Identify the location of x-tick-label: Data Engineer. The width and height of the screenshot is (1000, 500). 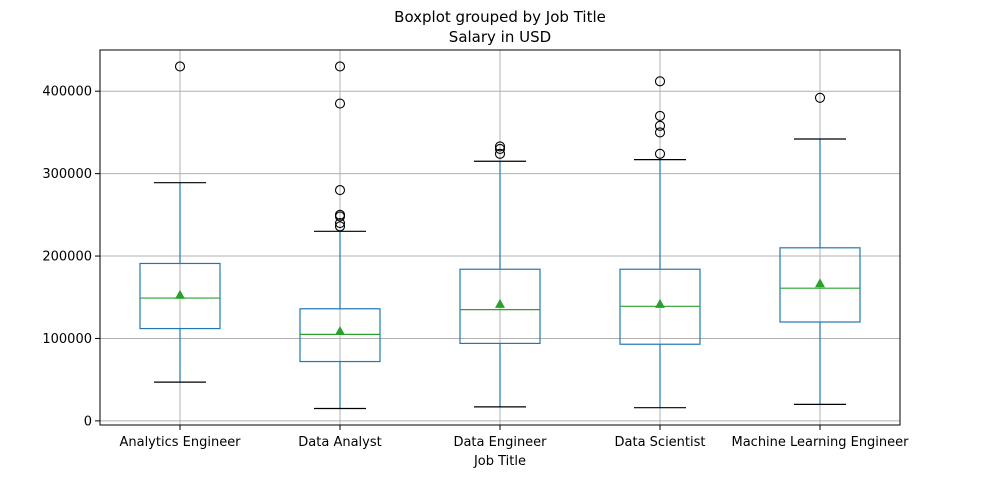
(500, 442).